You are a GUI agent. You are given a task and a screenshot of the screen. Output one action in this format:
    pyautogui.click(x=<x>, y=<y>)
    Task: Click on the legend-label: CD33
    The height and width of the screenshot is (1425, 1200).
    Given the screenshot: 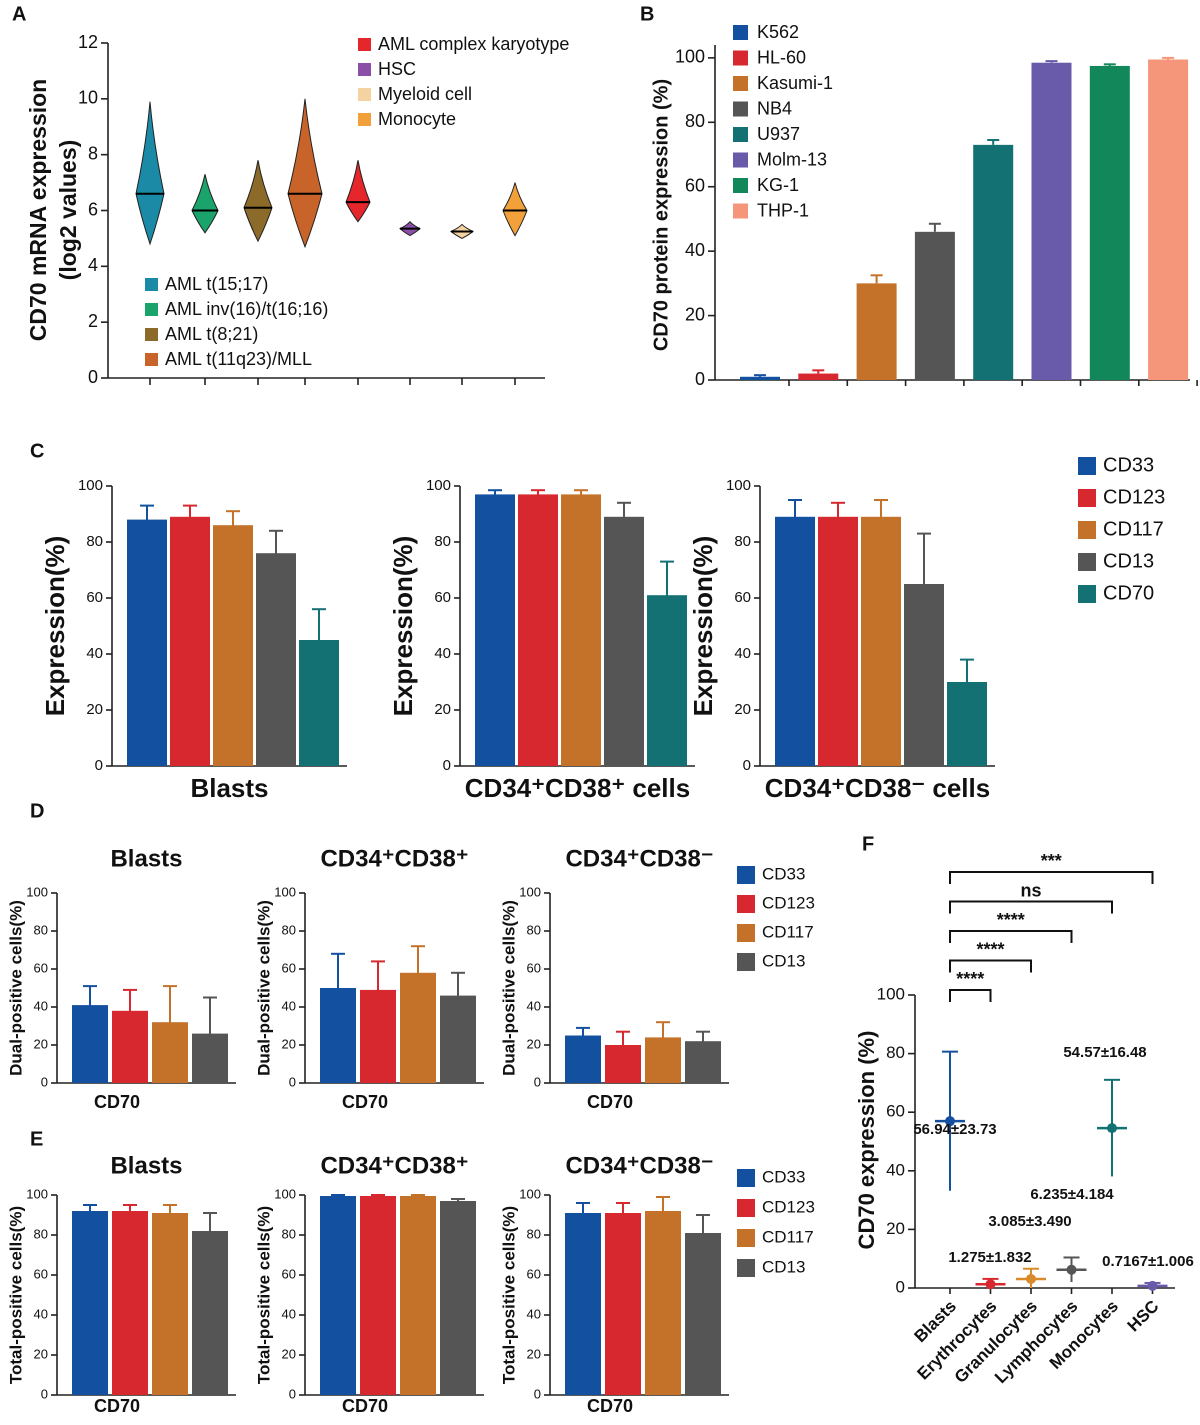 What is the action you would take?
    pyautogui.click(x=783, y=1176)
    